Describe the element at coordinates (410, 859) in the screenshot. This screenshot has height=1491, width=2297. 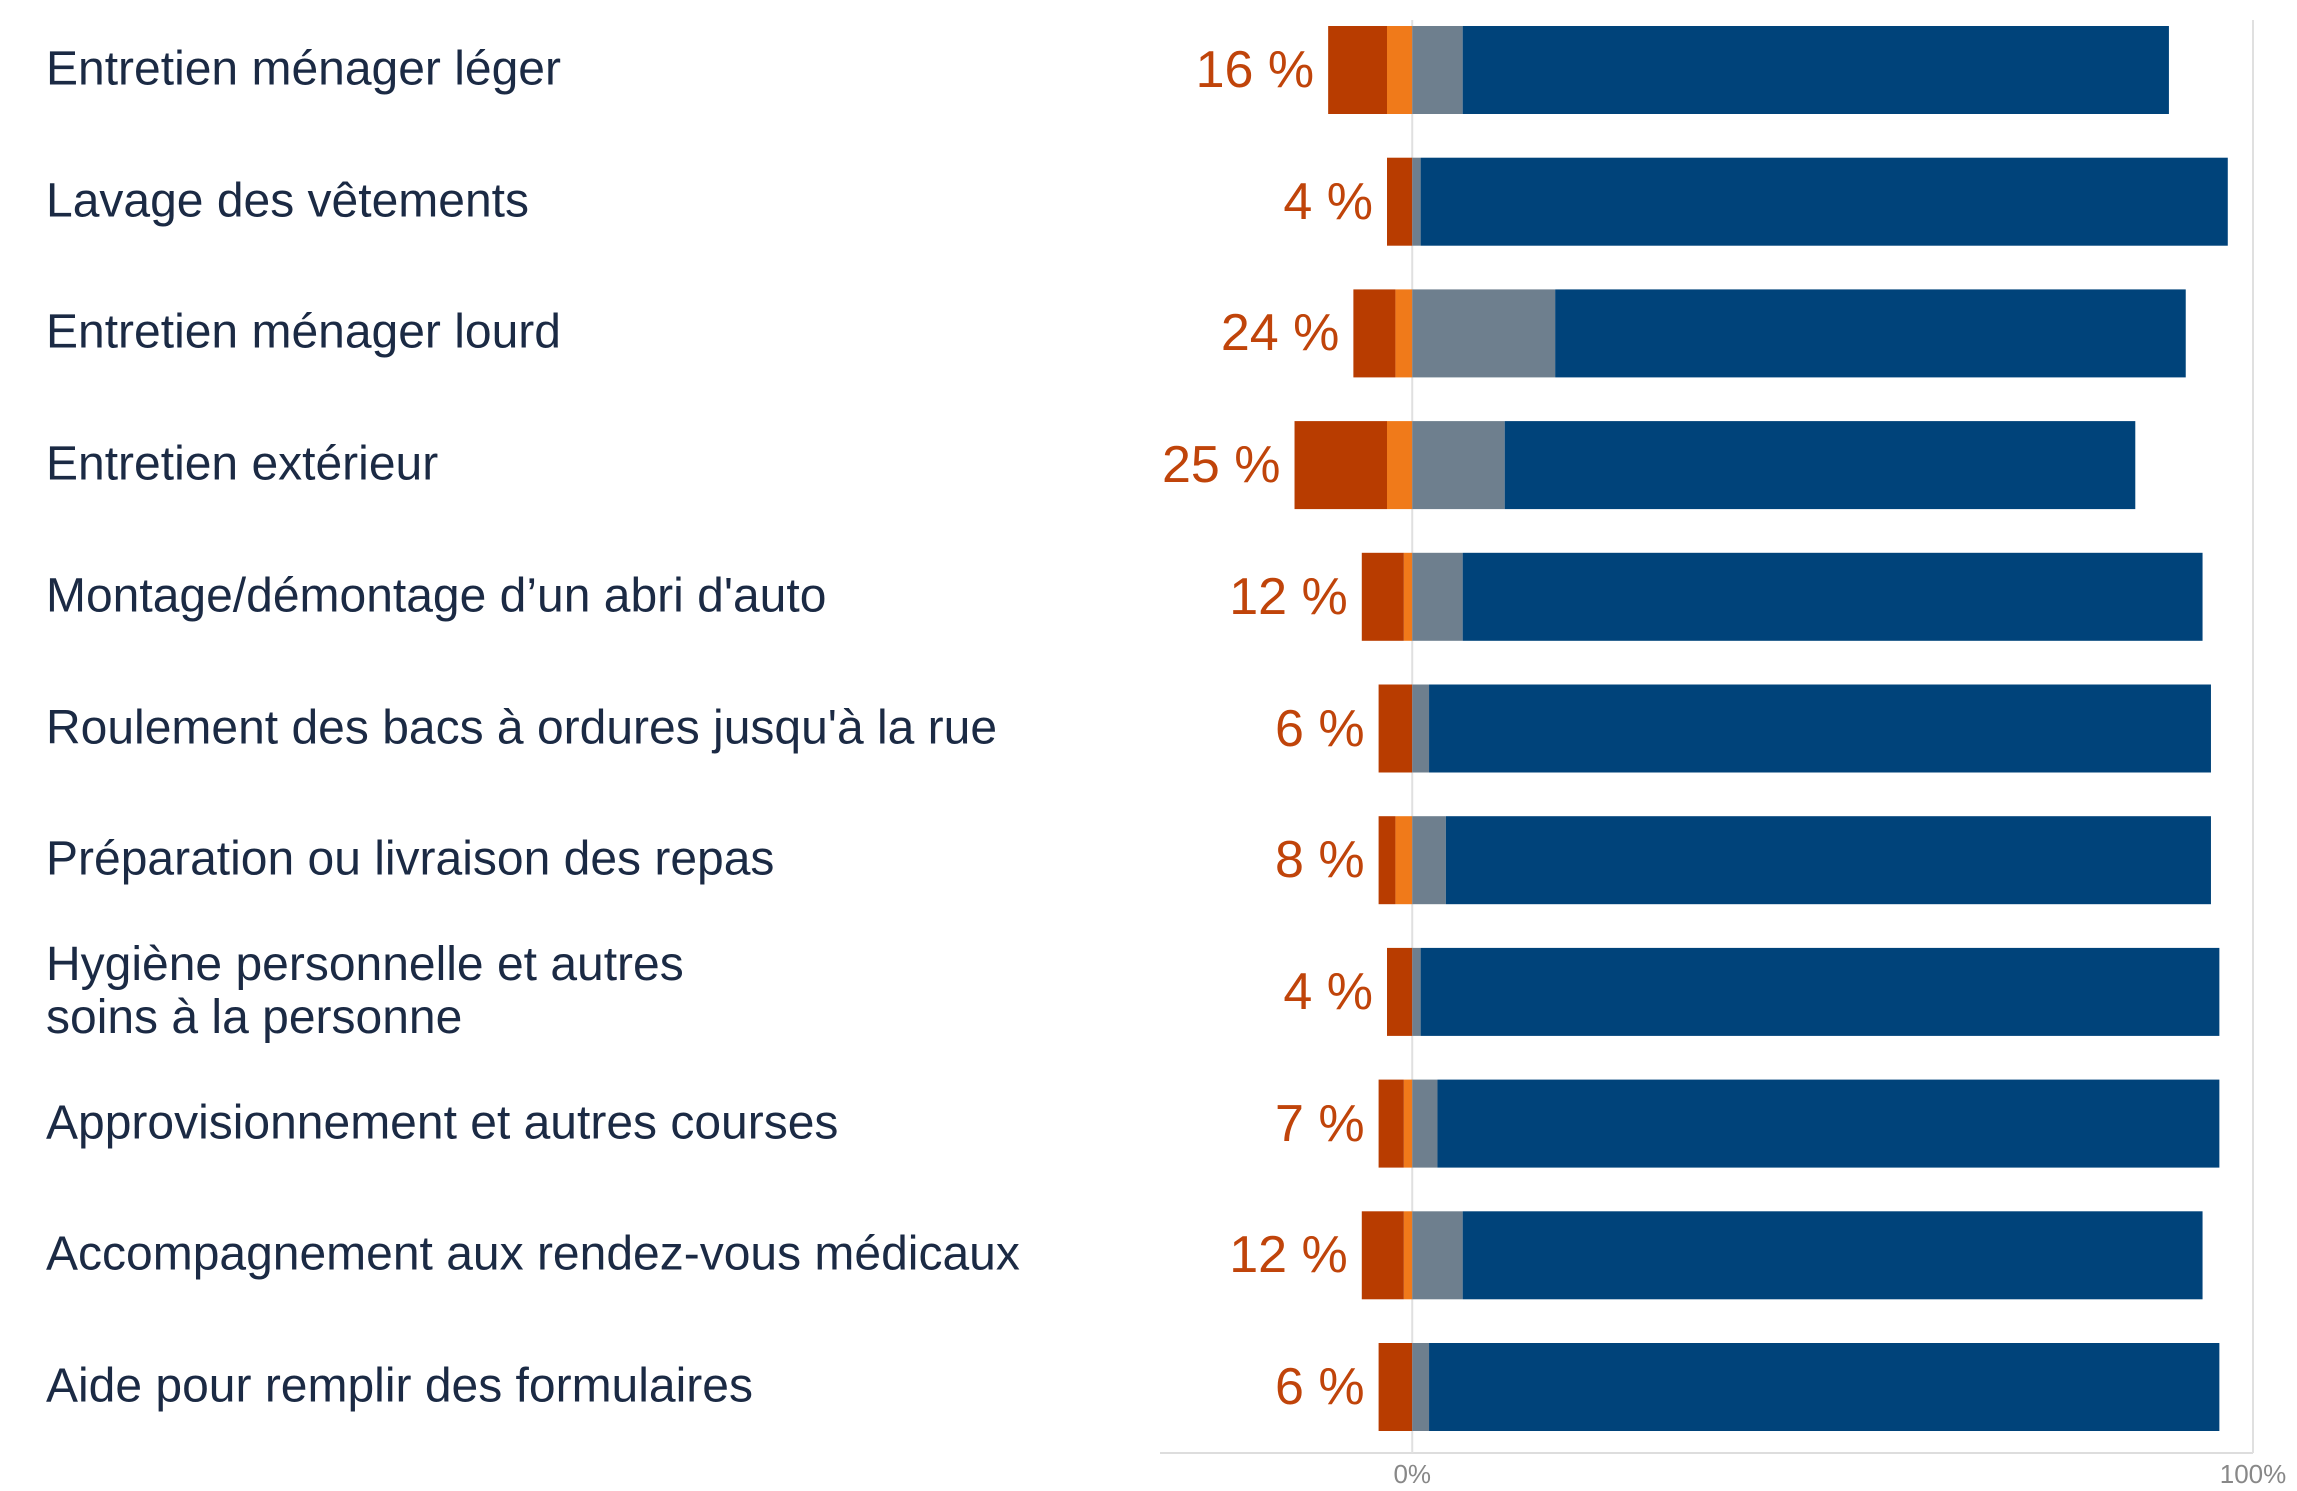
I see `category-label: Préparation ou livraison des repas` at that location.